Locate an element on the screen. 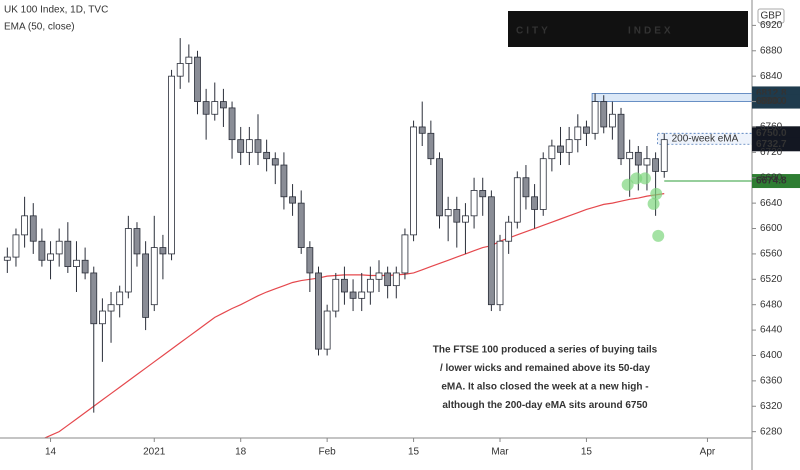 The image size is (800, 470). y-tick-label: 6800 is located at coordinates (771, 101).